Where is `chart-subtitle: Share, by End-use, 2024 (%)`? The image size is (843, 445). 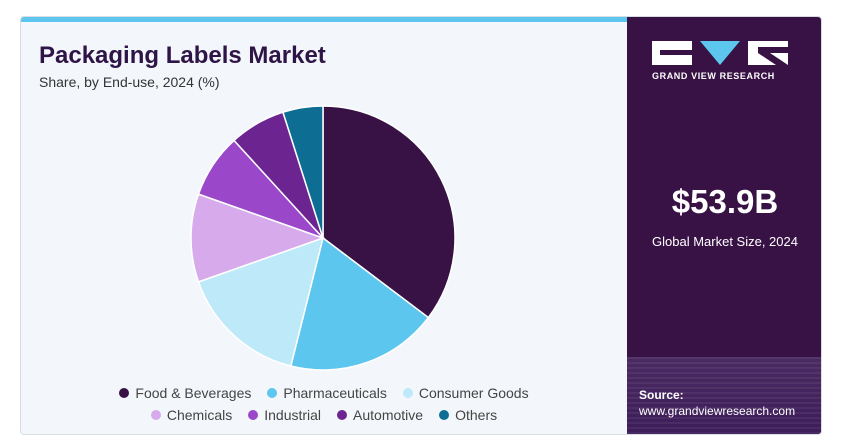 chart-subtitle: Share, by End-use, 2024 (%) is located at coordinates (129, 82).